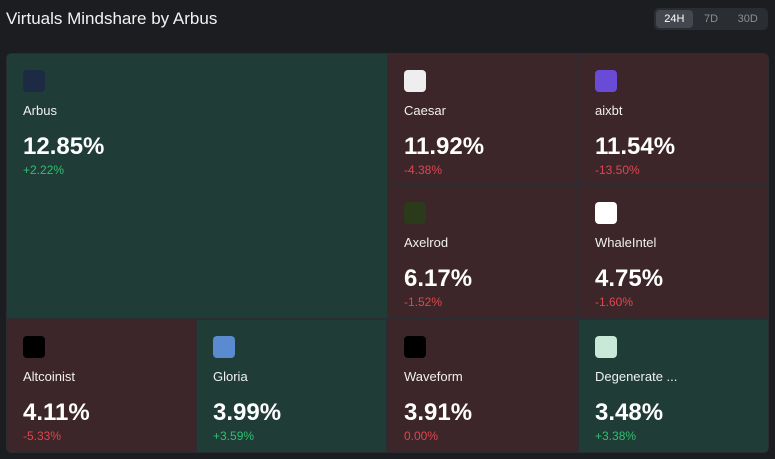 This screenshot has width=775, height=459. I want to click on tab: 7D, so click(711, 19).